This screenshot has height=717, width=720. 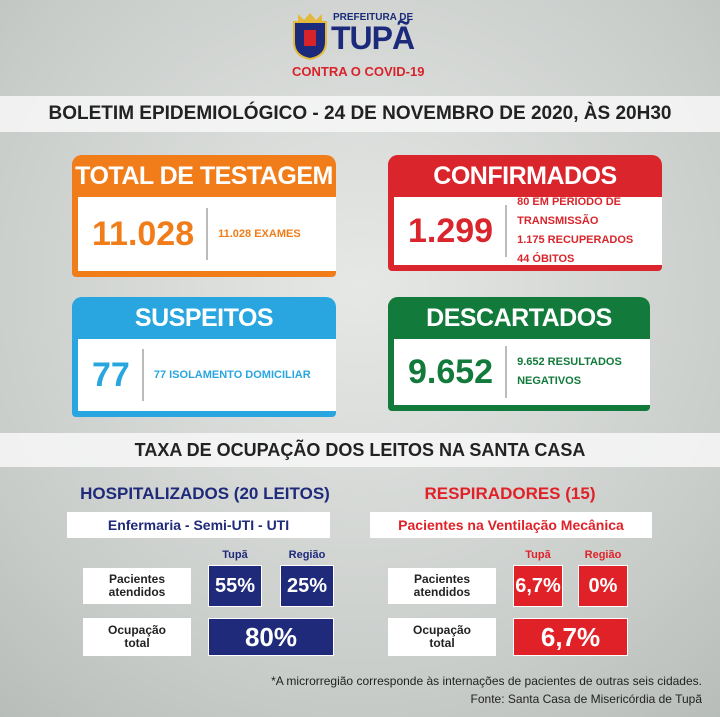 I want to click on card-detail: 11.028 EXAMES, so click(x=259, y=233).